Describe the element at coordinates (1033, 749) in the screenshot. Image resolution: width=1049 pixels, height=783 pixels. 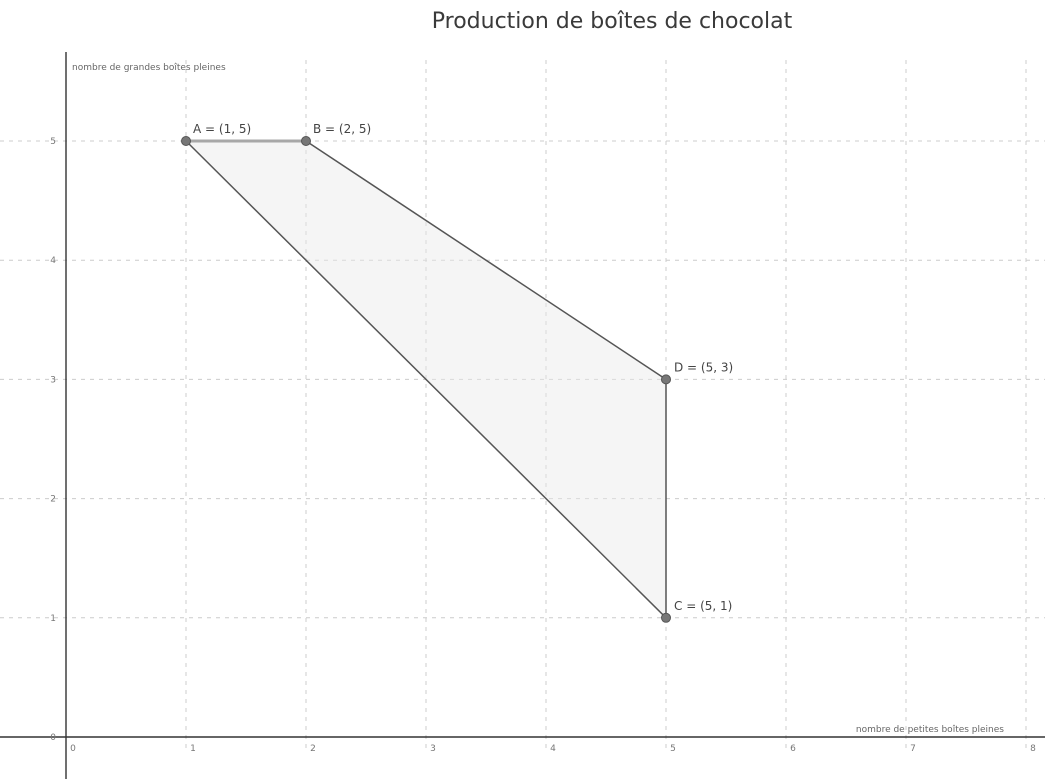
I see `x-tick-label: 8` at that location.